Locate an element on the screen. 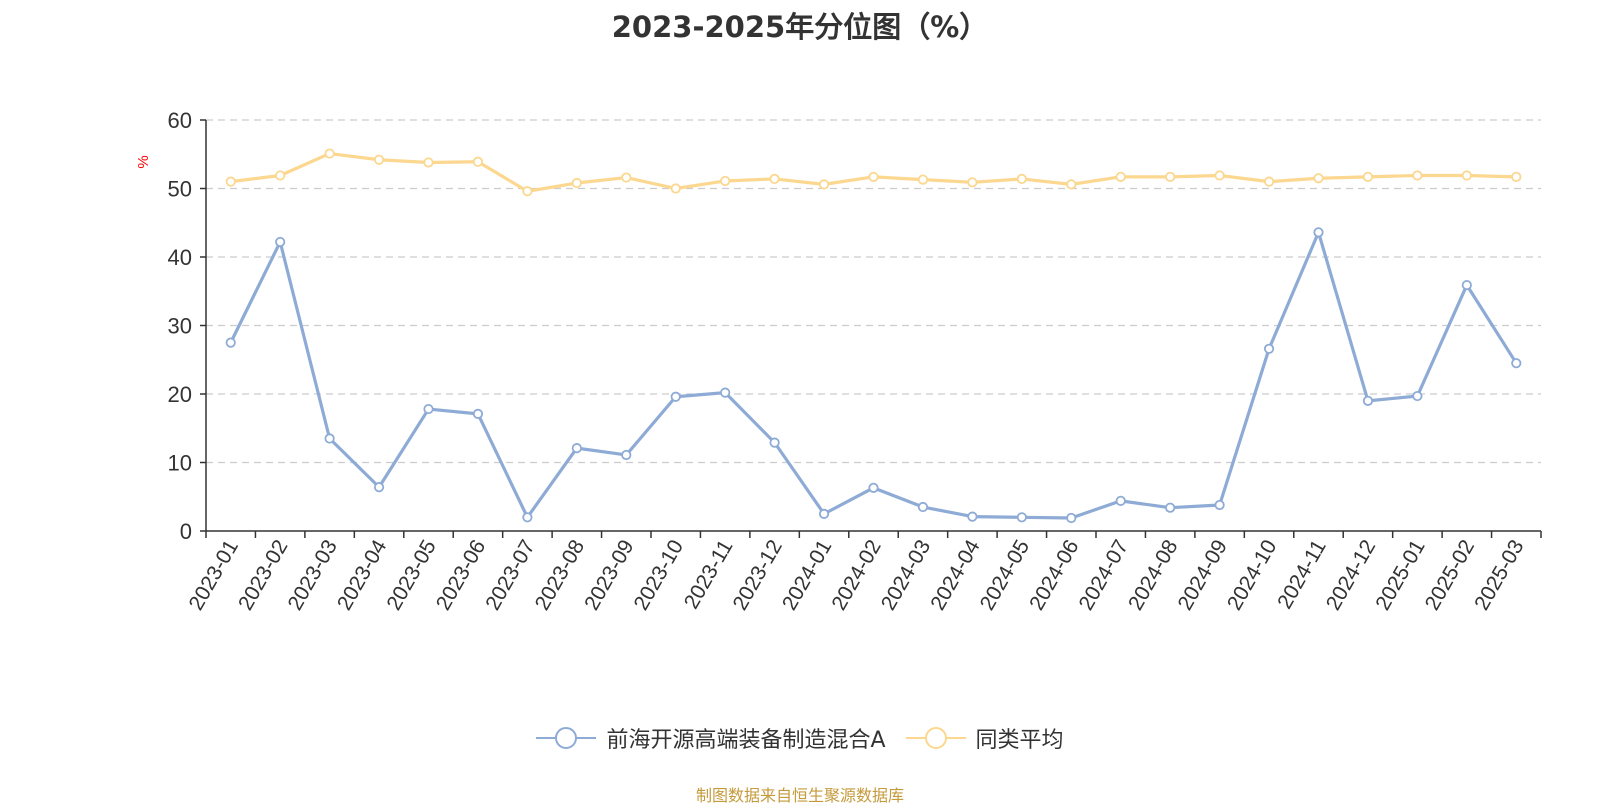 The image size is (1600, 806). legend-item-peer-average: 同类平均 is located at coordinates (984, 738).